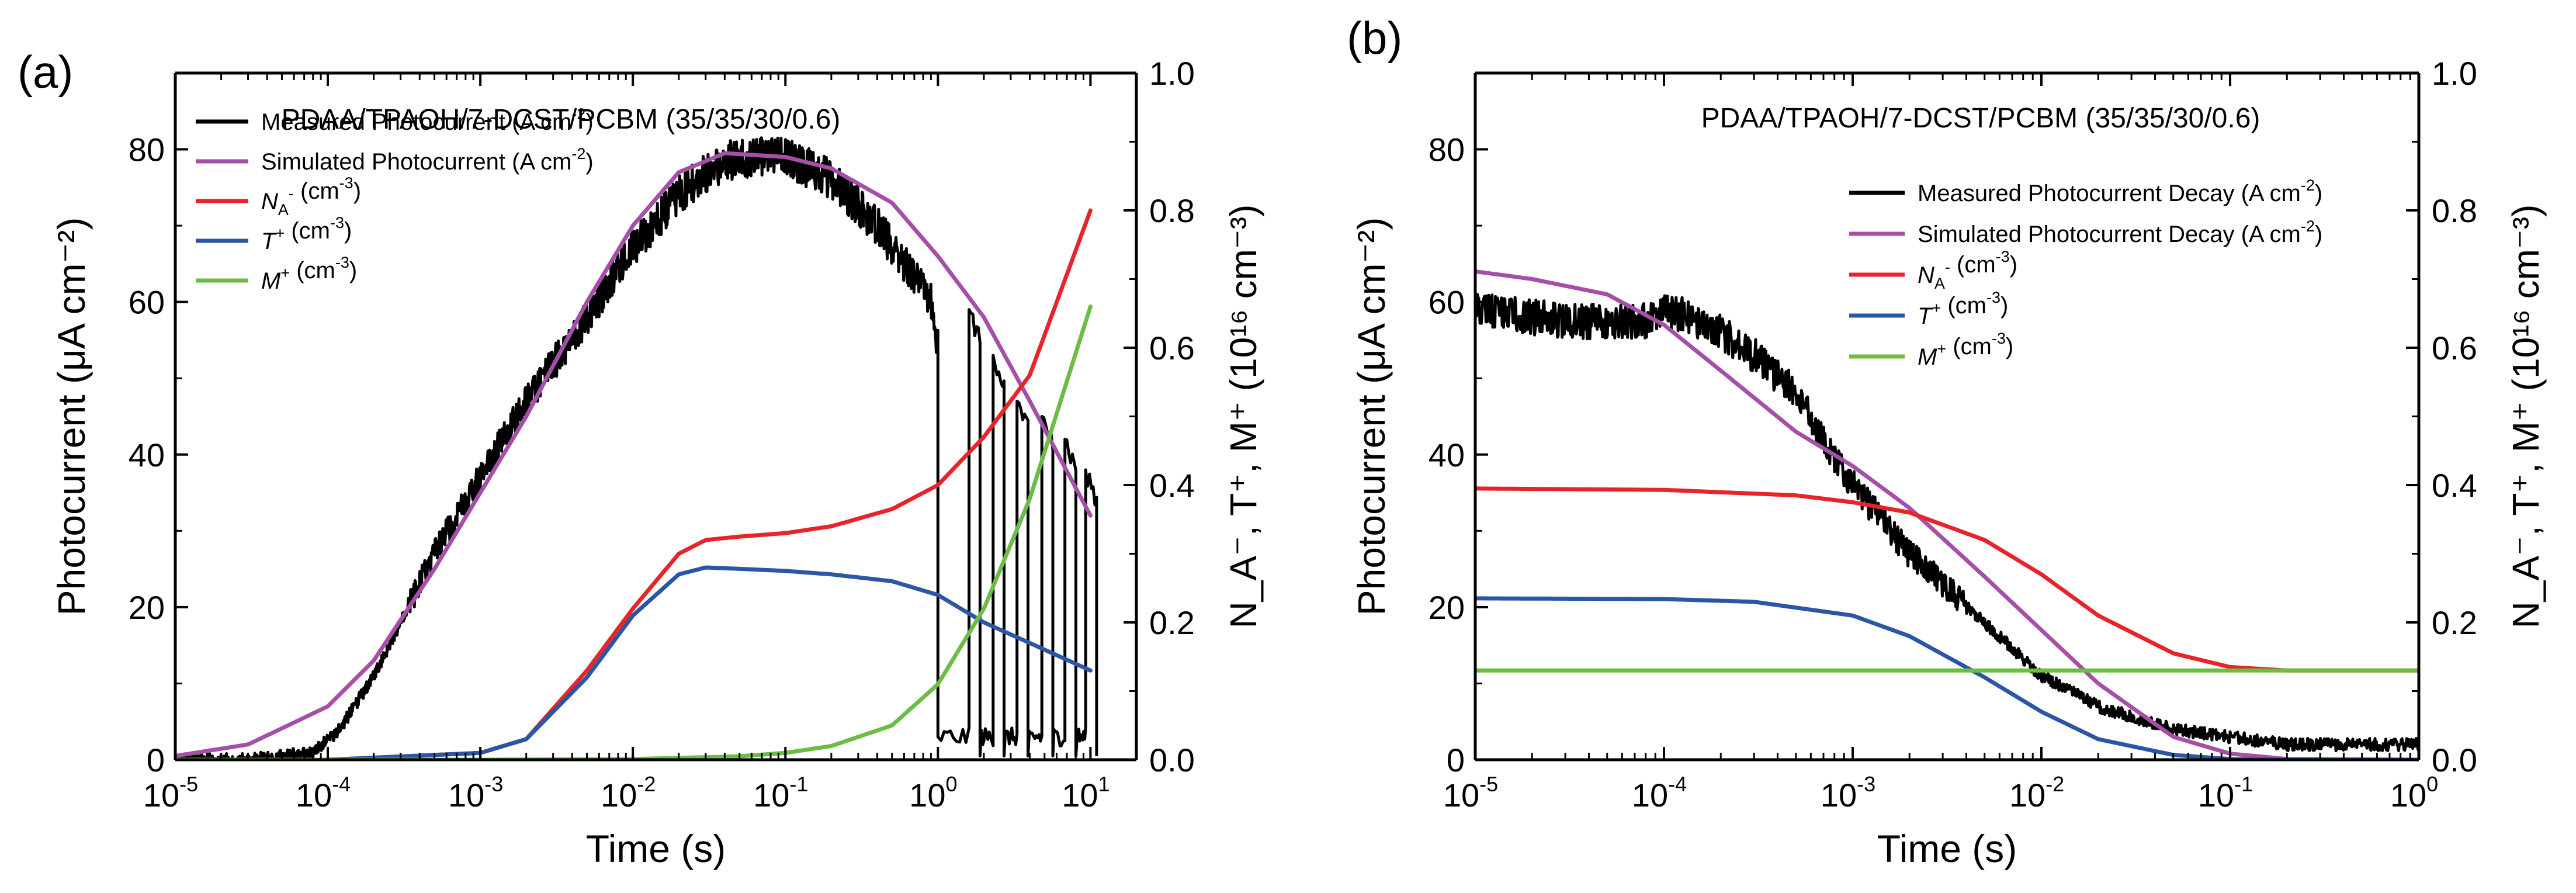 Image resolution: width=2576 pixels, height=893 pixels. What do you see at coordinates (1372, 416) in the screenshot?
I see `y-axis-title: Photocurrent (μA cm⁻²)` at bounding box center [1372, 416].